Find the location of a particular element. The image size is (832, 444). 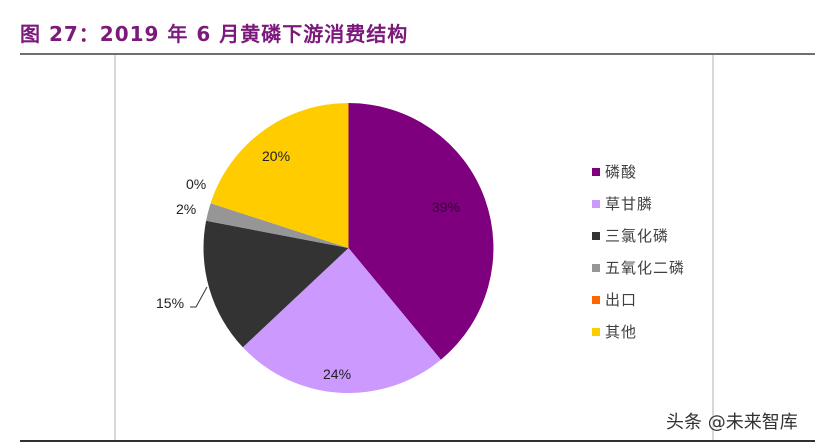

pie-slice-pcl3 is located at coordinates (276, 284).